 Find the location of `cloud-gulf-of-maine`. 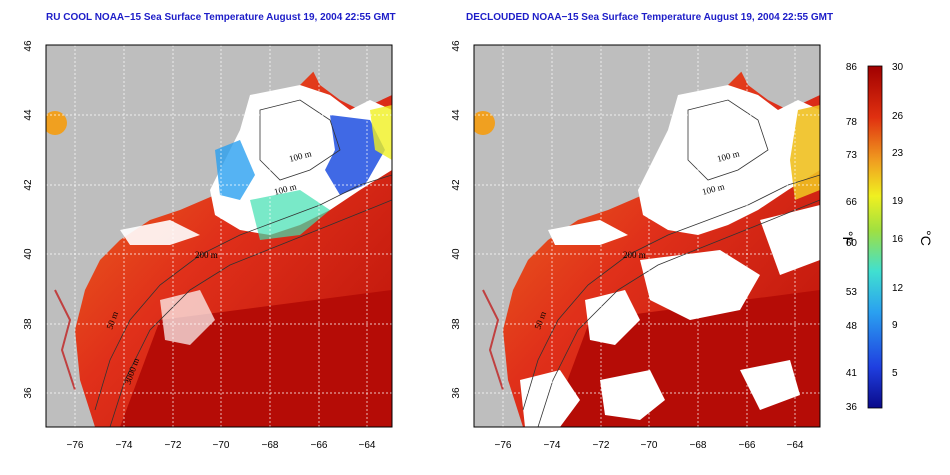

cloud-gulf-of-maine is located at coordinates (729, 160).